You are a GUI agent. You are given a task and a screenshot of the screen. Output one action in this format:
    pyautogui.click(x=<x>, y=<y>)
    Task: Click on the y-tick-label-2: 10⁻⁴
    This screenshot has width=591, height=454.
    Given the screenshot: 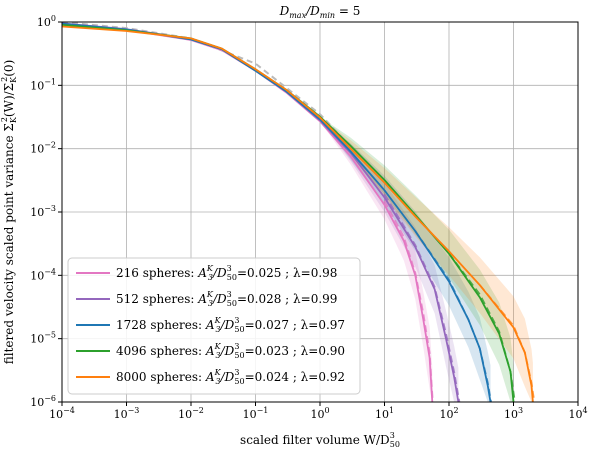 What is the action you would take?
    pyautogui.click(x=43, y=274)
    